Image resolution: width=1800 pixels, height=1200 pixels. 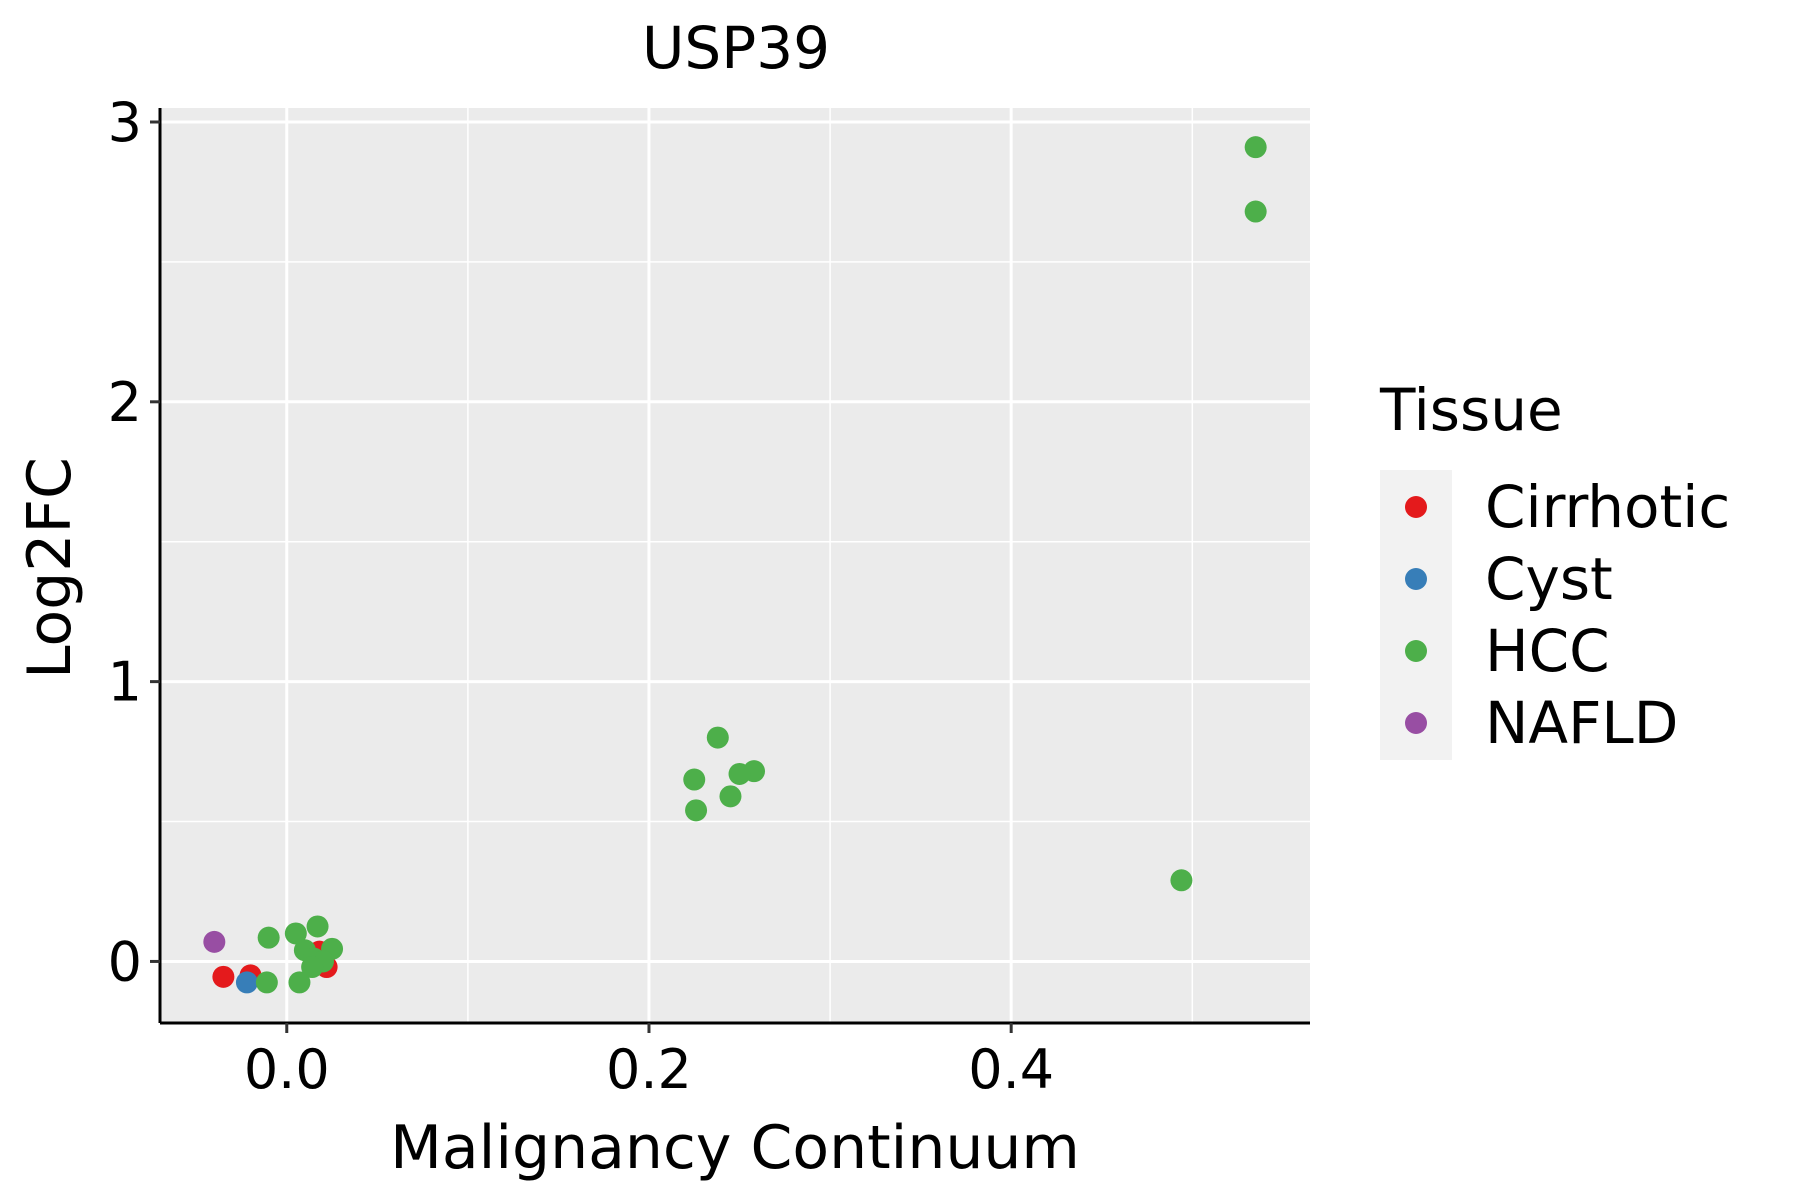 What do you see at coordinates (1607, 507) in the screenshot?
I see `legend-label-cirrhotic: Cirrhotic` at bounding box center [1607, 507].